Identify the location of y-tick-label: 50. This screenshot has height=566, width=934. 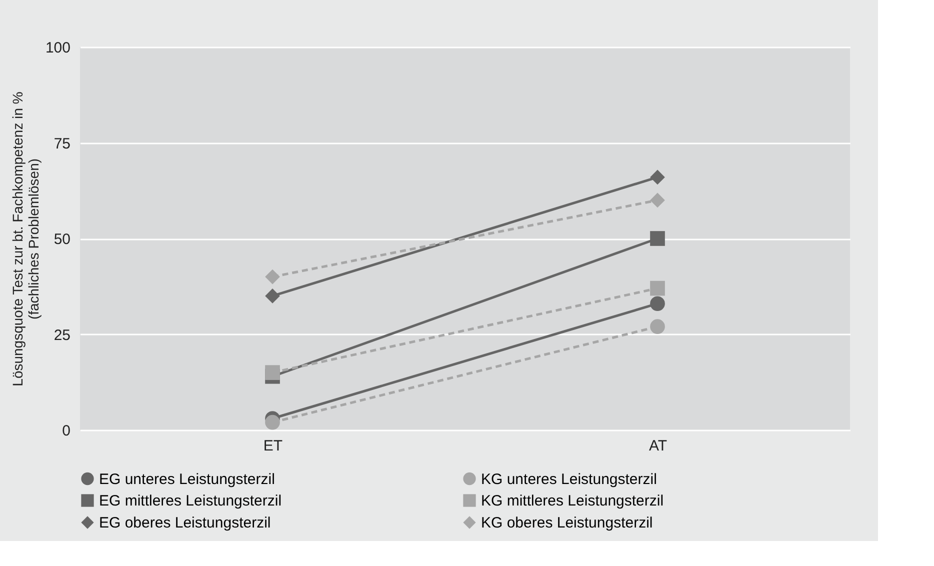
(62, 239).